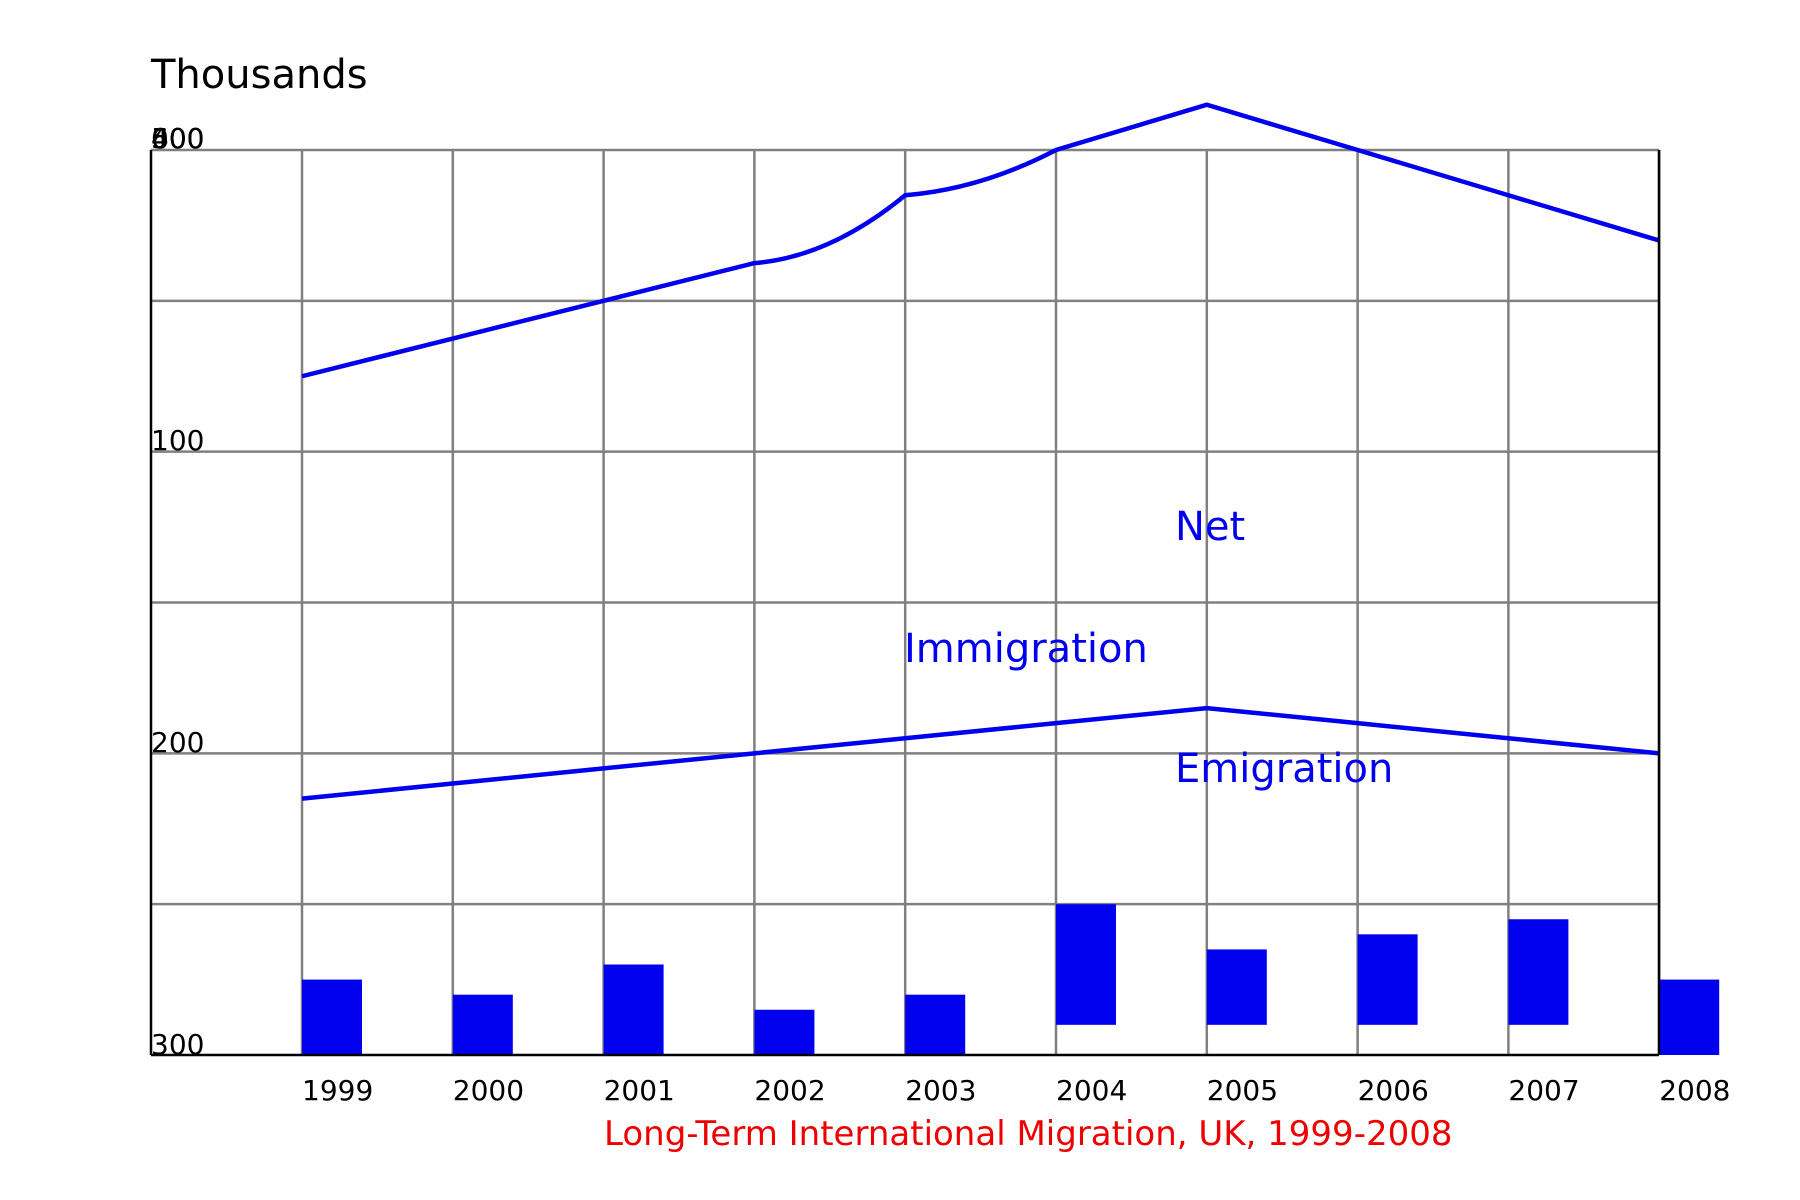 This screenshot has height=1200, width=1800. Describe the element at coordinates (1210, 527) in the screenshot. I see `series-label-net: Net` at that location.